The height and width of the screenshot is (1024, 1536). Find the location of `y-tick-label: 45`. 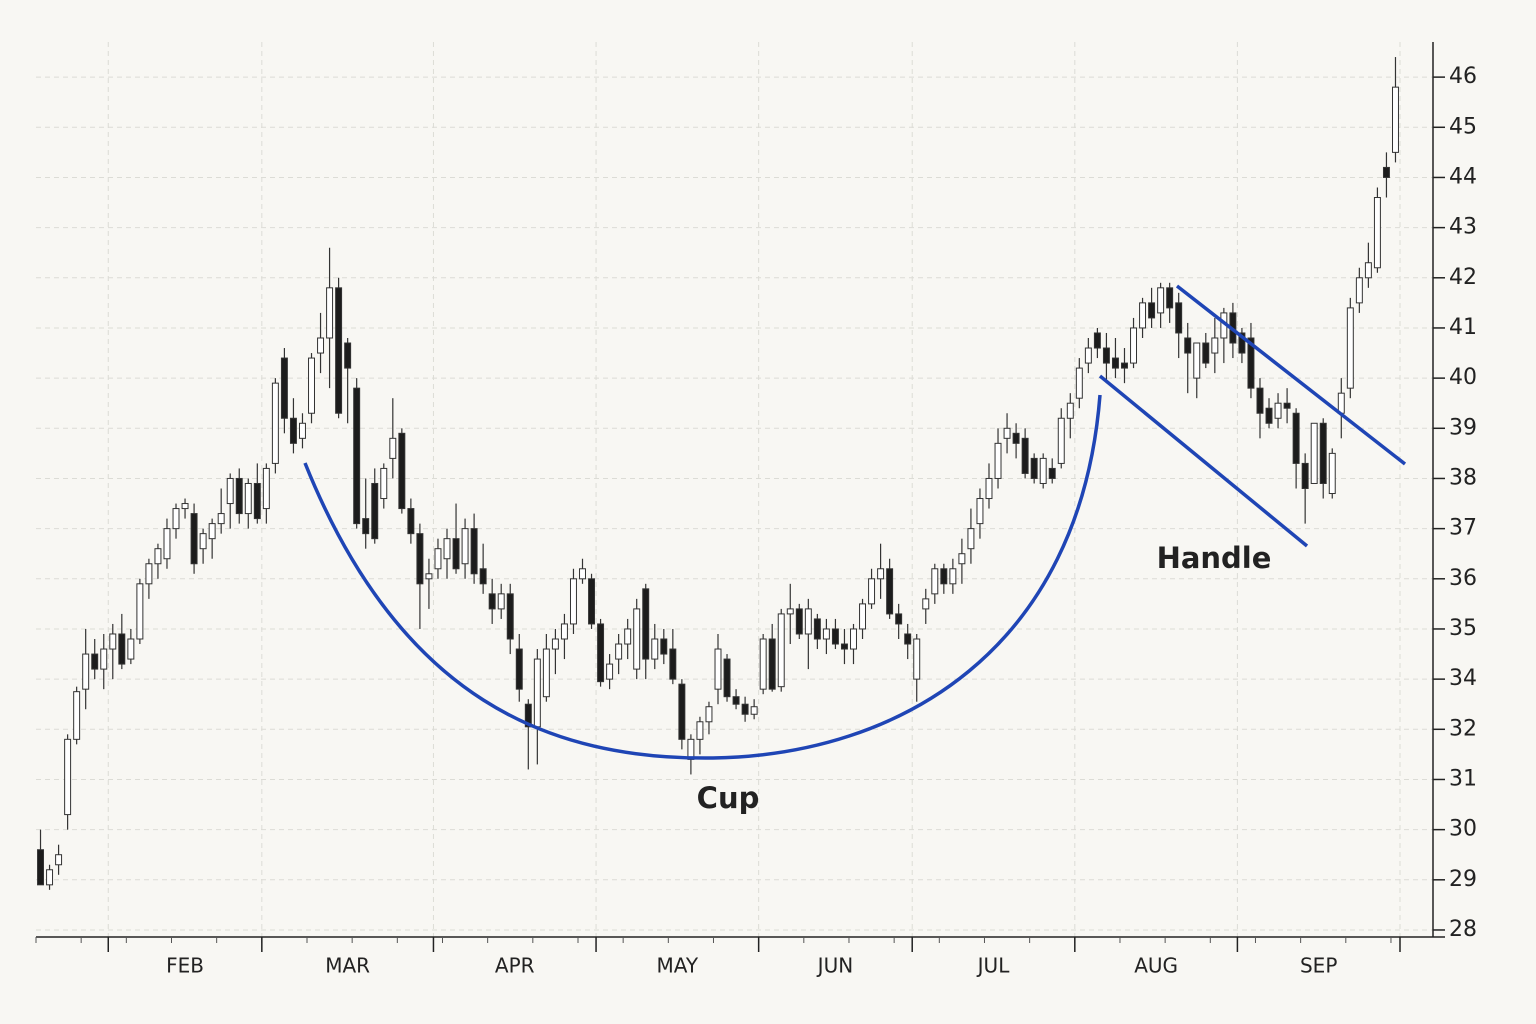

y-tick-label: 45 is located at coordinates (1463, 126).